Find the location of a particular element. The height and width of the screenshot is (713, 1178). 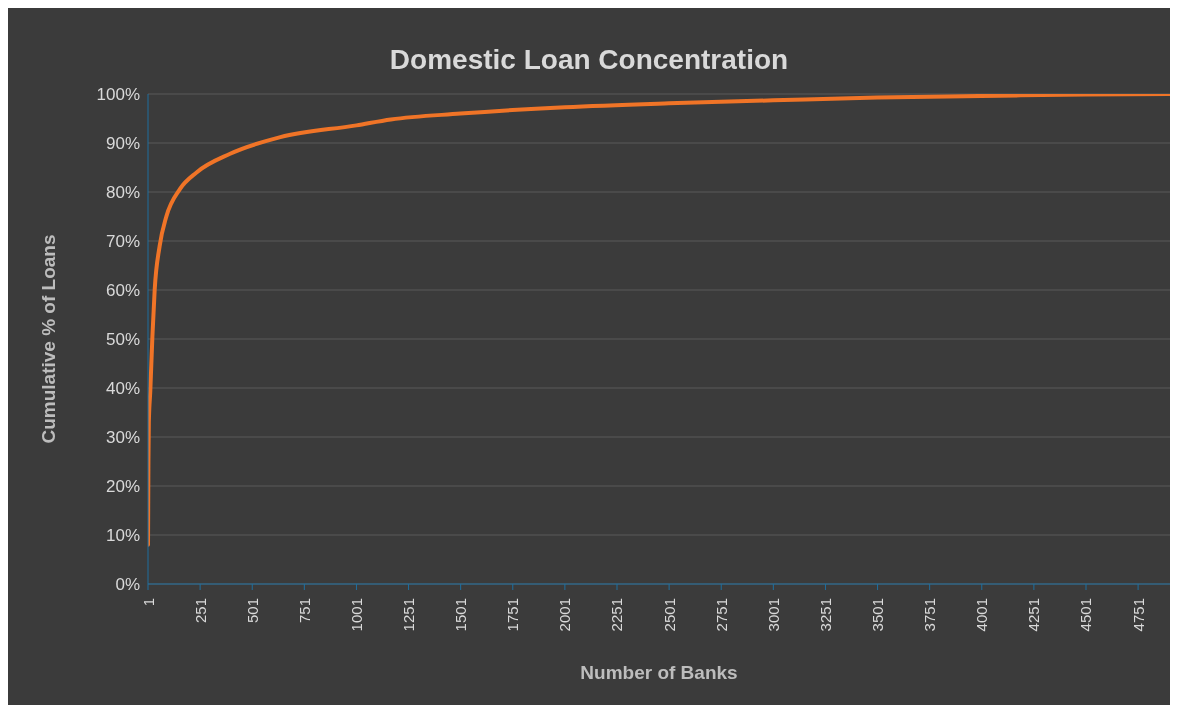

x-tick-label: 3751 is located at coordinates (930, 615).